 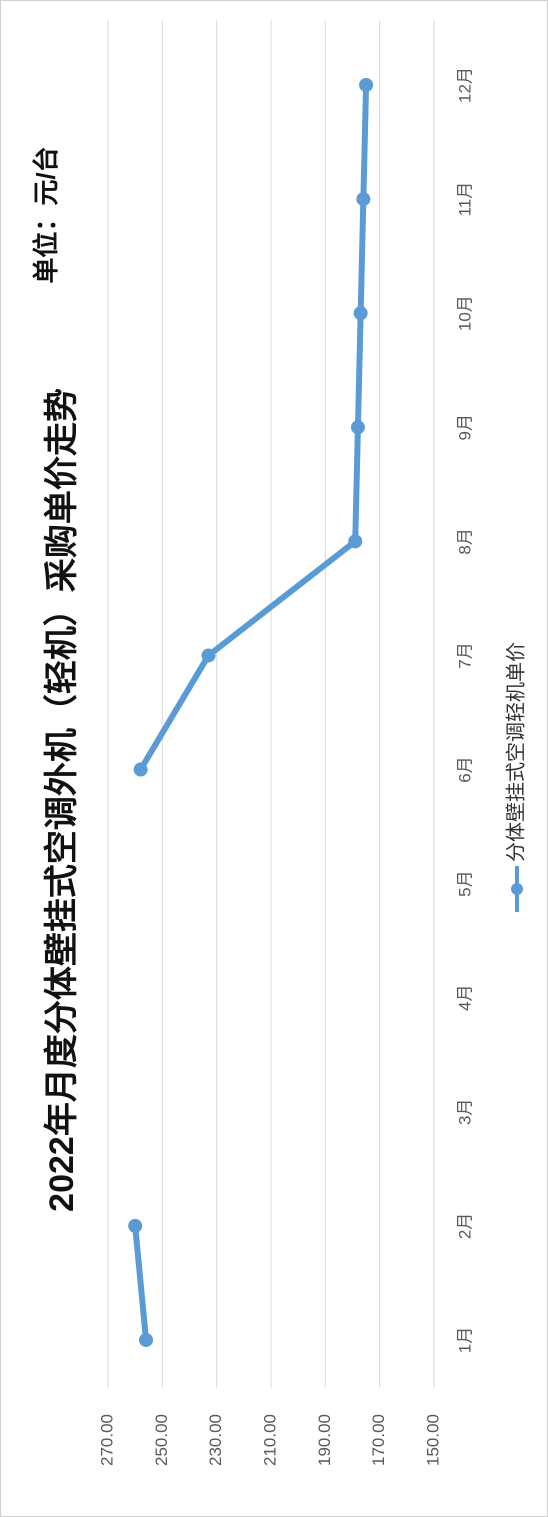 What do you see at coordinates (515, 752) in the screenshot?
I see `legend-label: 分体壁挂式空调轻机单价` at bounding box center [515, 752].